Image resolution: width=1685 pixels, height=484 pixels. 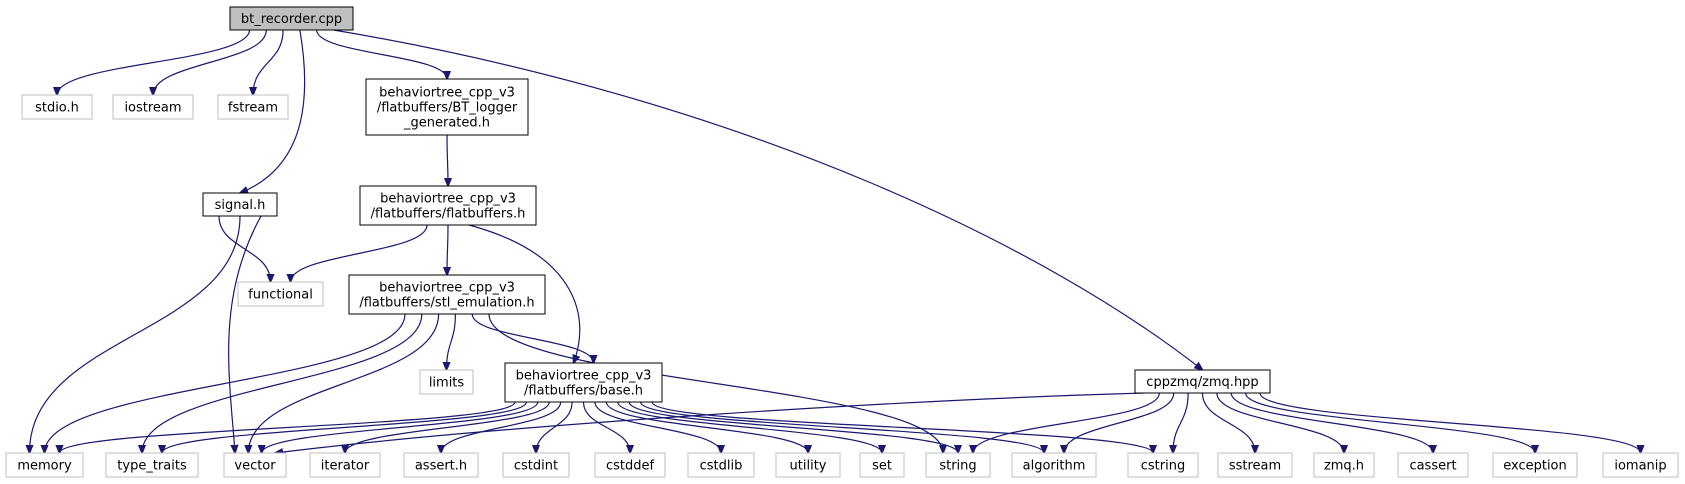 I want to click on node-label: utility, so click(x=808, y=466).